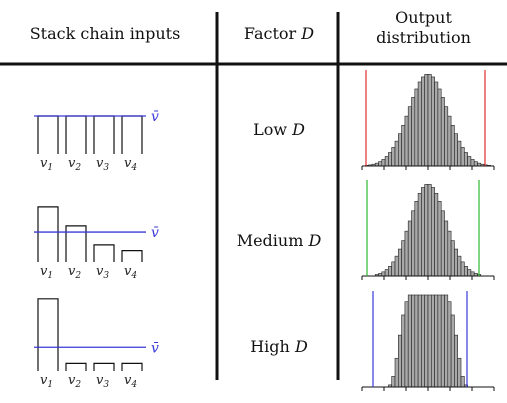 Image resolution: width=507 pixels, height=403 pixels. Describe the element at coordinates (279, 346) in the screenshot. I see `row-label-high-d: High D` at that location.